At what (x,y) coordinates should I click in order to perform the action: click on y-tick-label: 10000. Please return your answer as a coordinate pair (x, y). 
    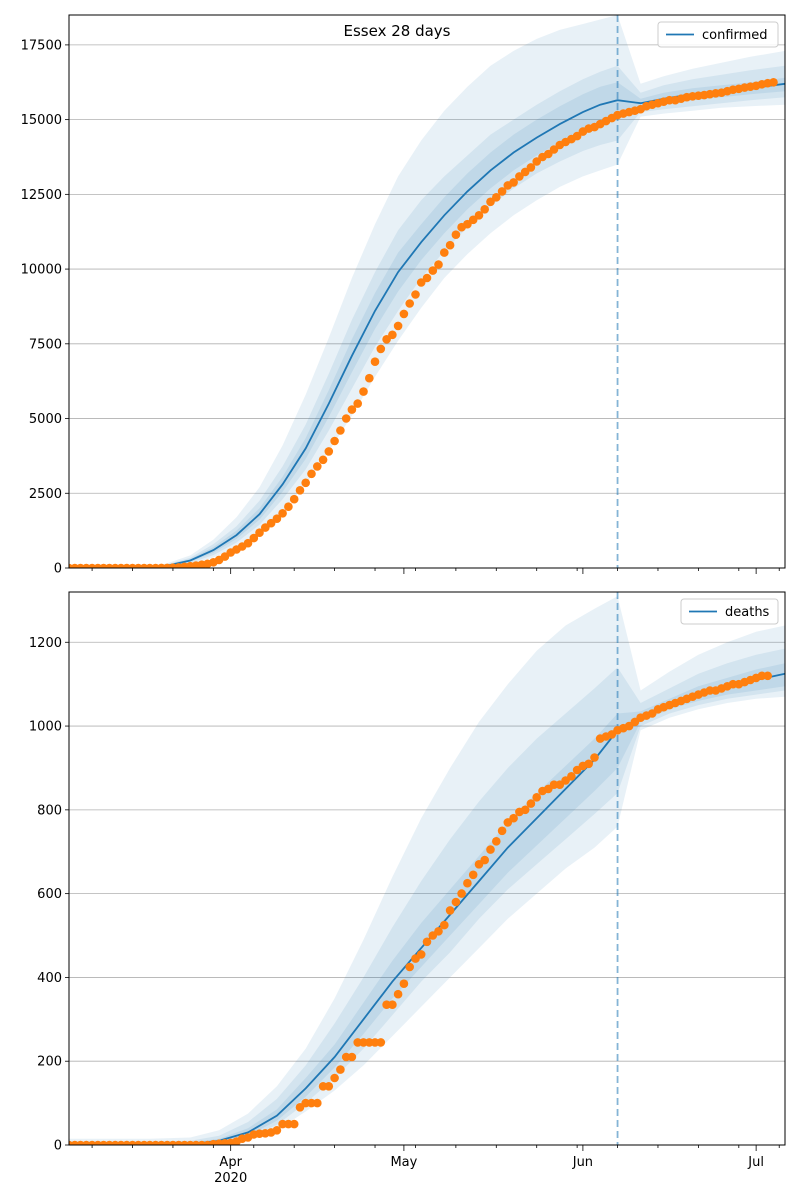
    Looking at the image, I should click on (41, 270).